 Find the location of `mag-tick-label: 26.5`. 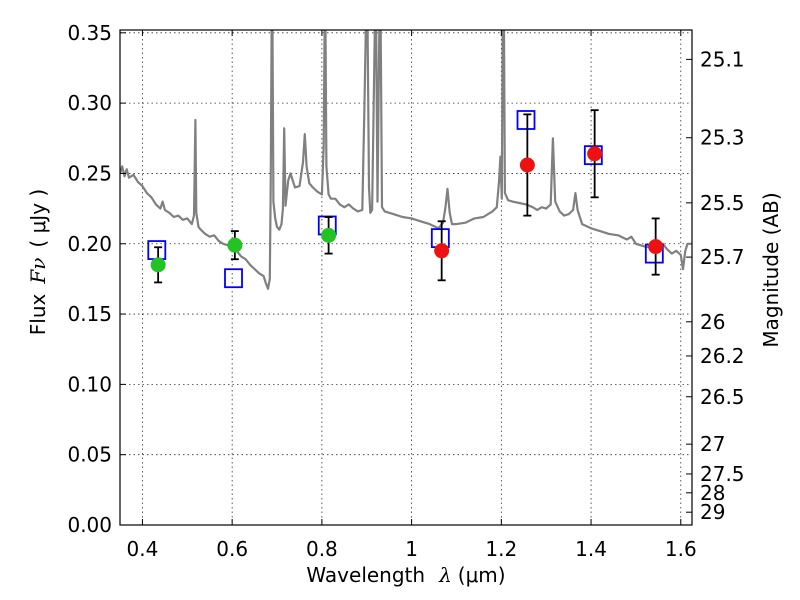

mag-tick-label: 26.5 is located at coordinates (722, 397).